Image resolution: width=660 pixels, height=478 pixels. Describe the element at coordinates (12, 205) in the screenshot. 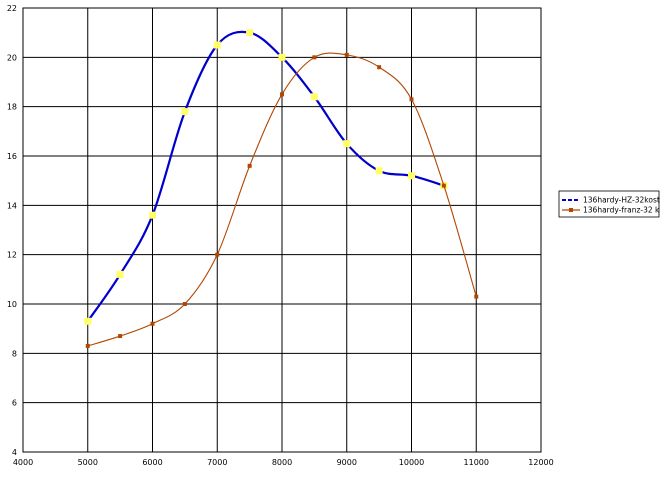

I see `y-tick-label: 14` at that location.